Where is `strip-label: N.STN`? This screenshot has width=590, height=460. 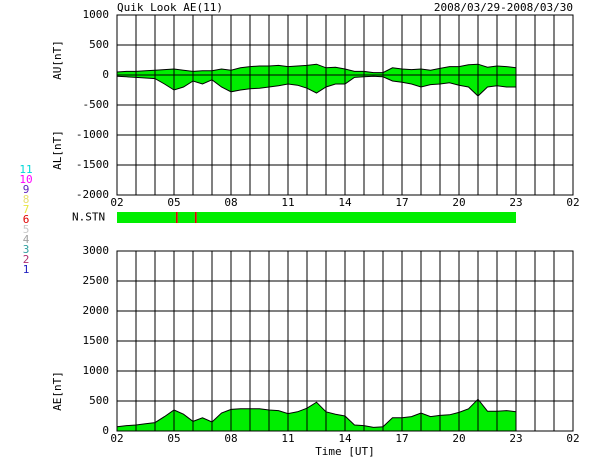
strip-label: N.STN is located at coordinates (88, 217).